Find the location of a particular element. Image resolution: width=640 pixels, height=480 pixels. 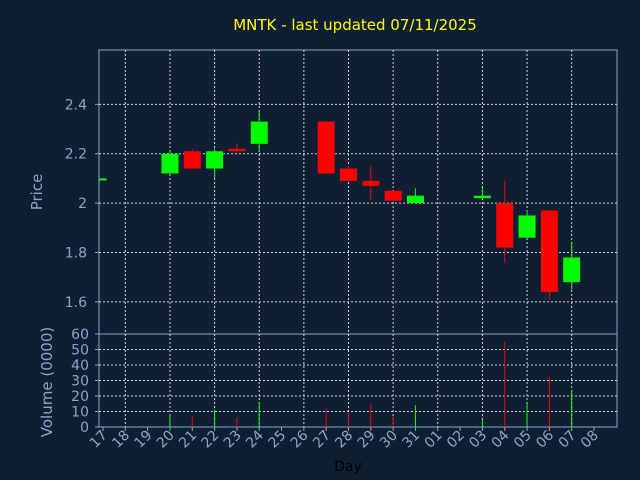

price-tick-label: 1.8 is located at coordinates (76, 254).